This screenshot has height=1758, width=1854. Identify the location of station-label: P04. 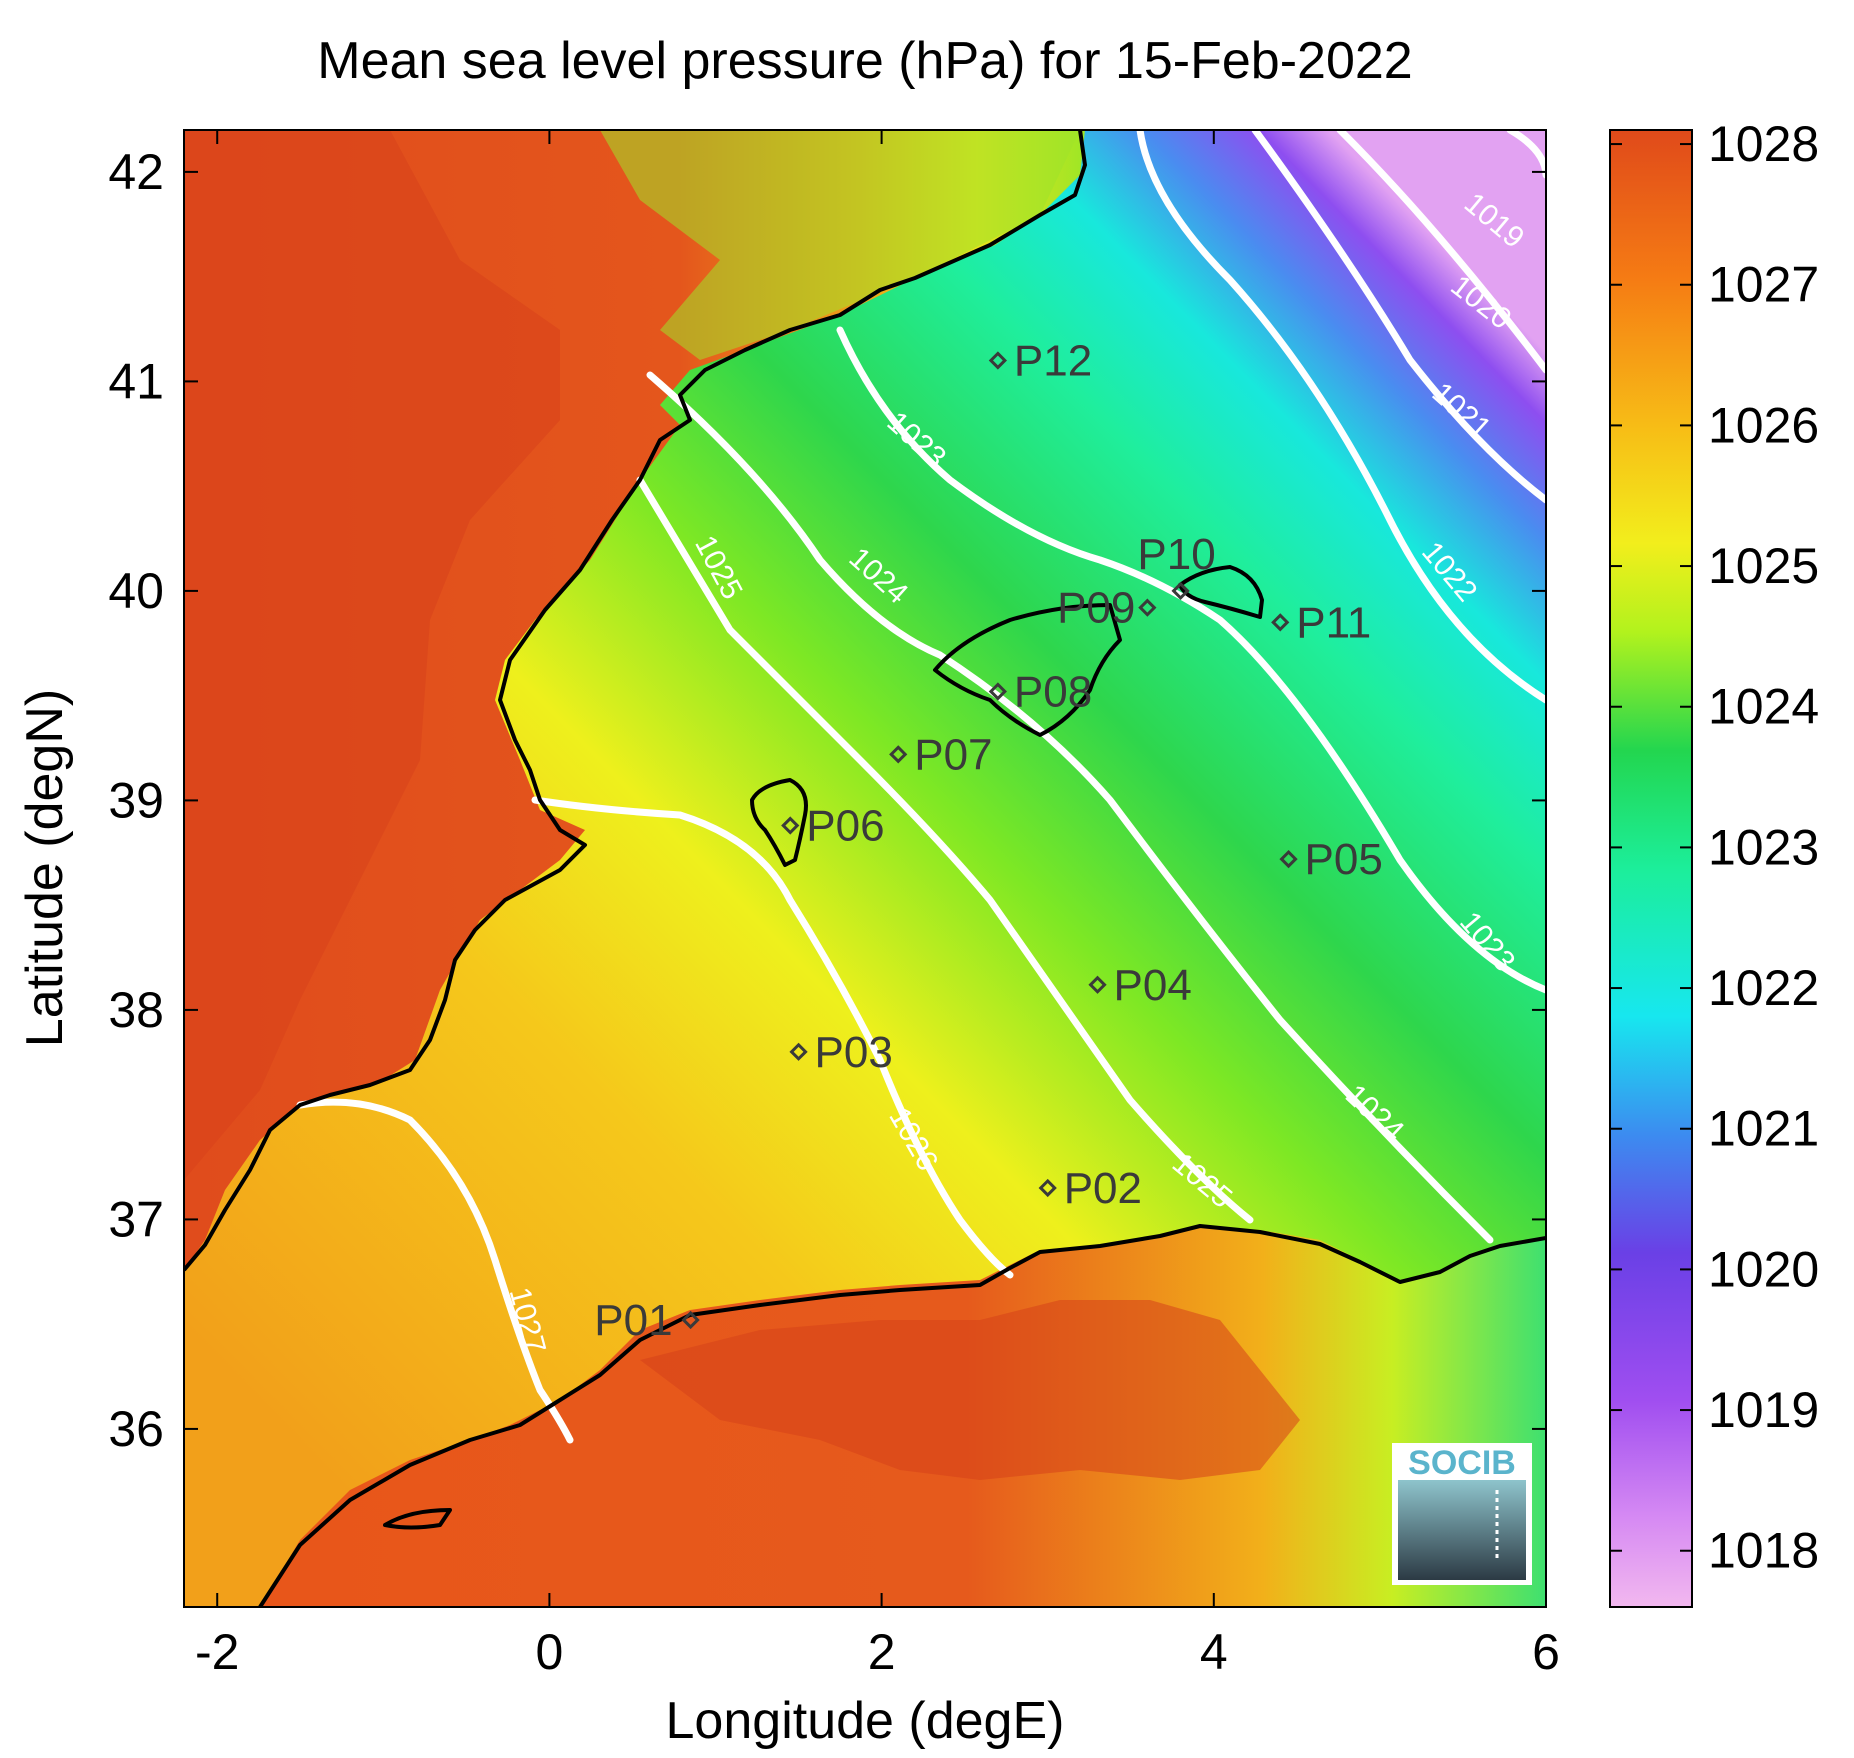
(1153, 985).